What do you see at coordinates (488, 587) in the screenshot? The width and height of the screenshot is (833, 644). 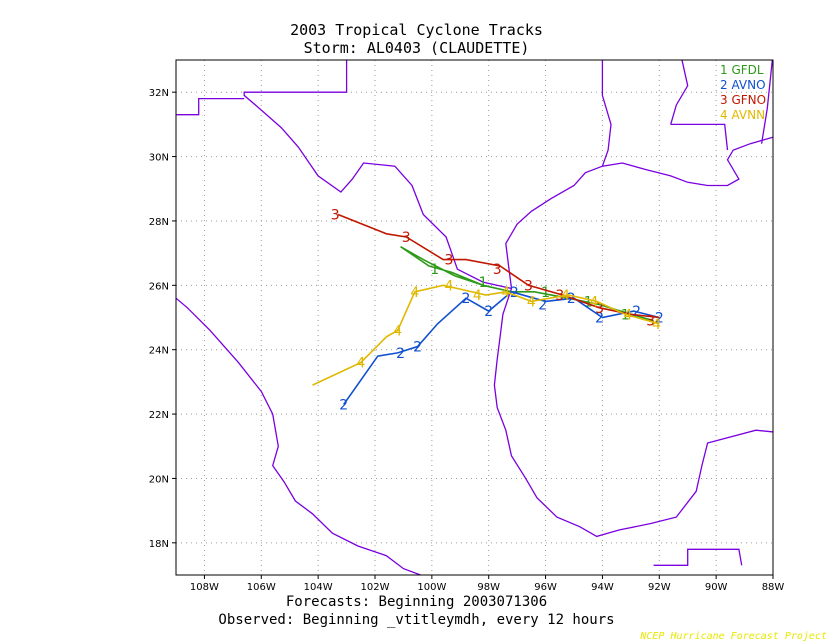 I see `tick-label-lon: 98W` at bounding box center [488, 587].